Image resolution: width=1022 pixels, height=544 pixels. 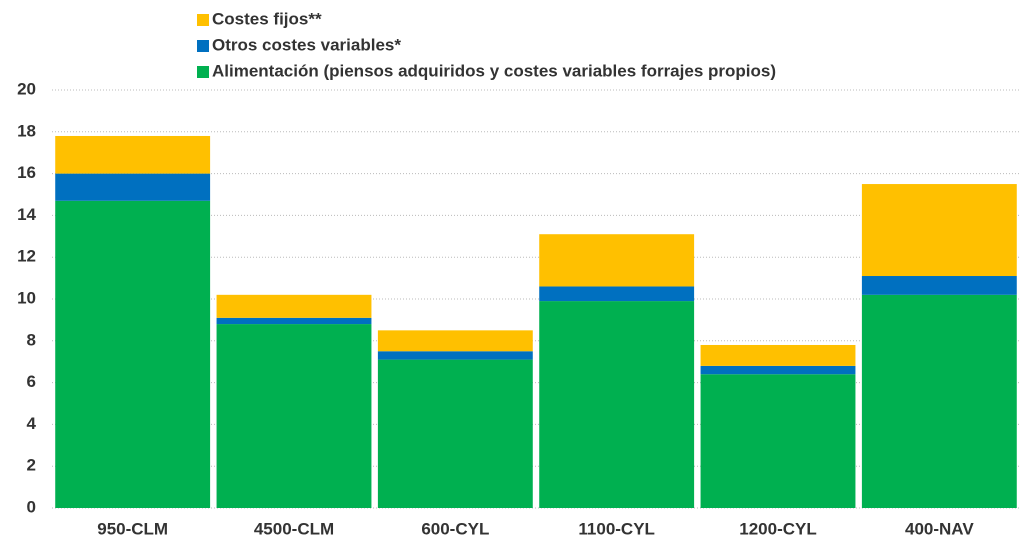 What do you see at coordinates (132, 528) in the screenshot?
I see `x-tick-label: 950-CLM` at bounding box center [132, 528].